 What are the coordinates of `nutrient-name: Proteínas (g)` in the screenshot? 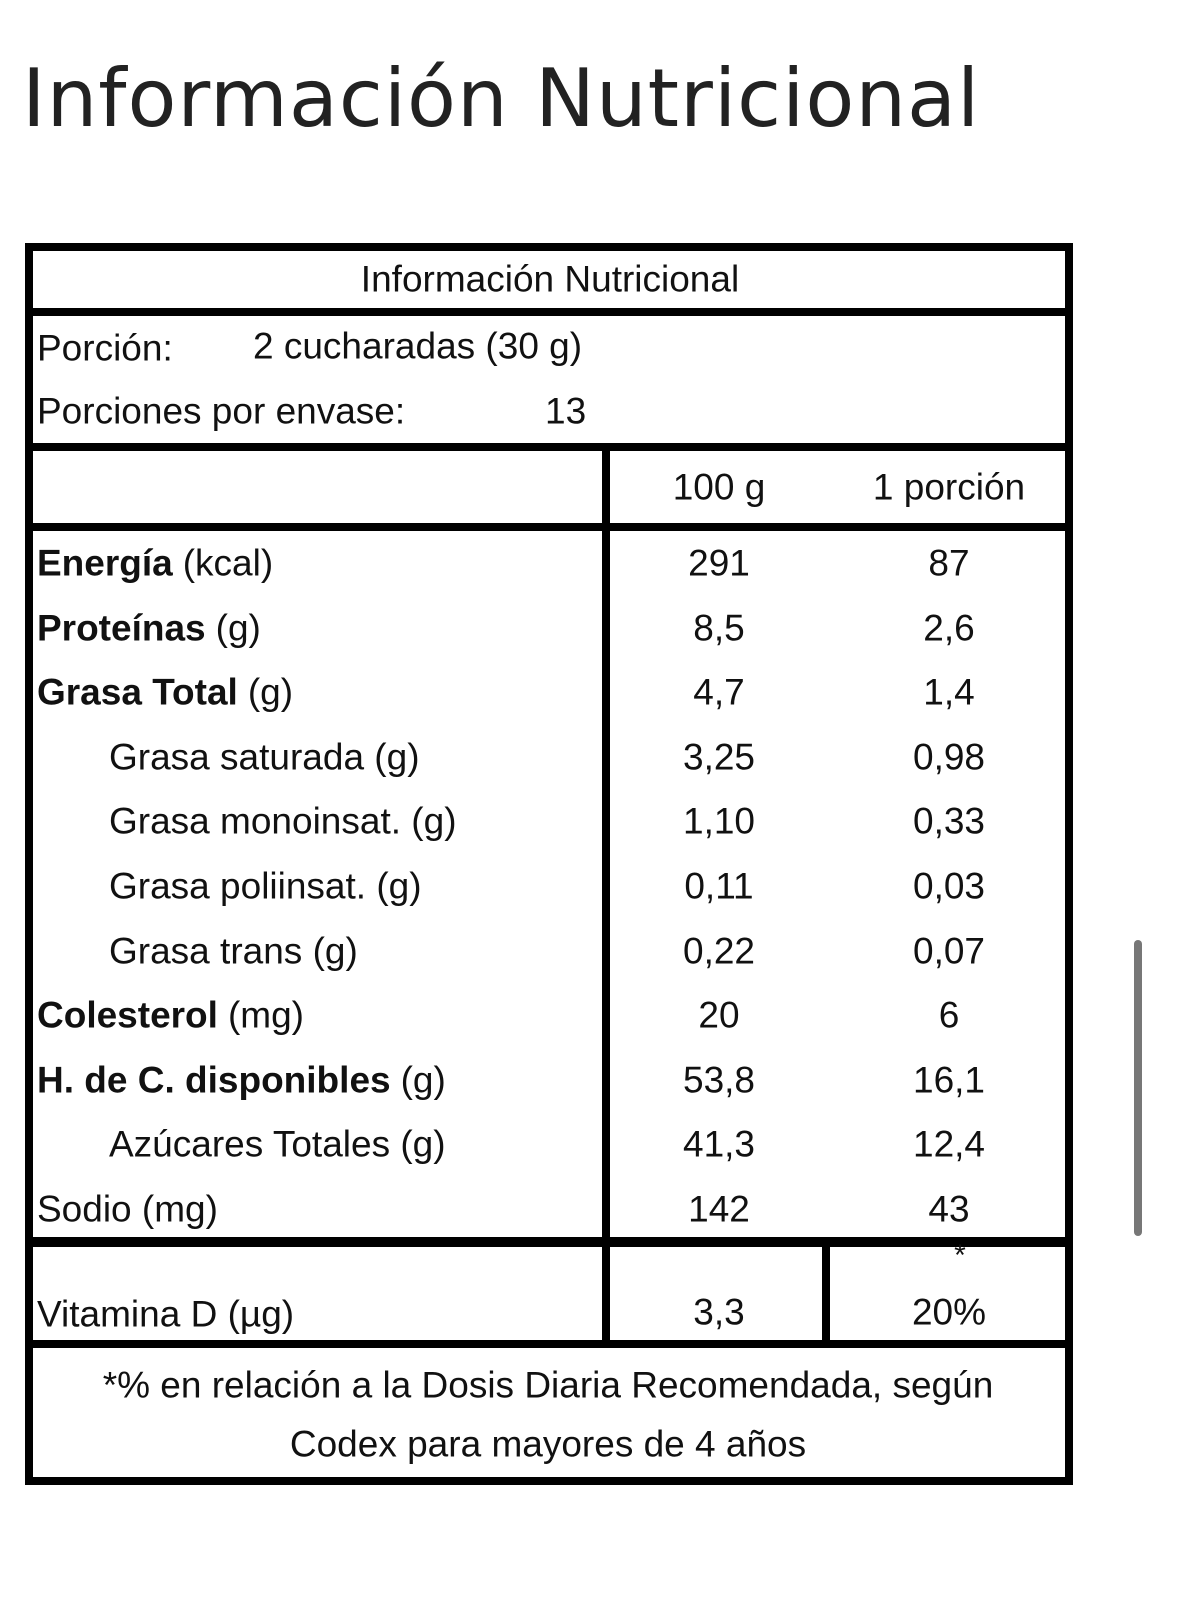 It's located at (149, 627).